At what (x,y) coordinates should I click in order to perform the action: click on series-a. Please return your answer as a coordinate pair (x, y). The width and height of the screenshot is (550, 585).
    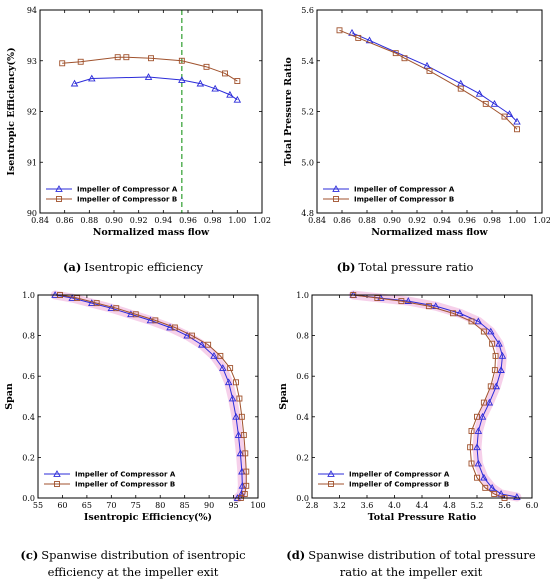
    Looking at the image, I should click on (149, 396).